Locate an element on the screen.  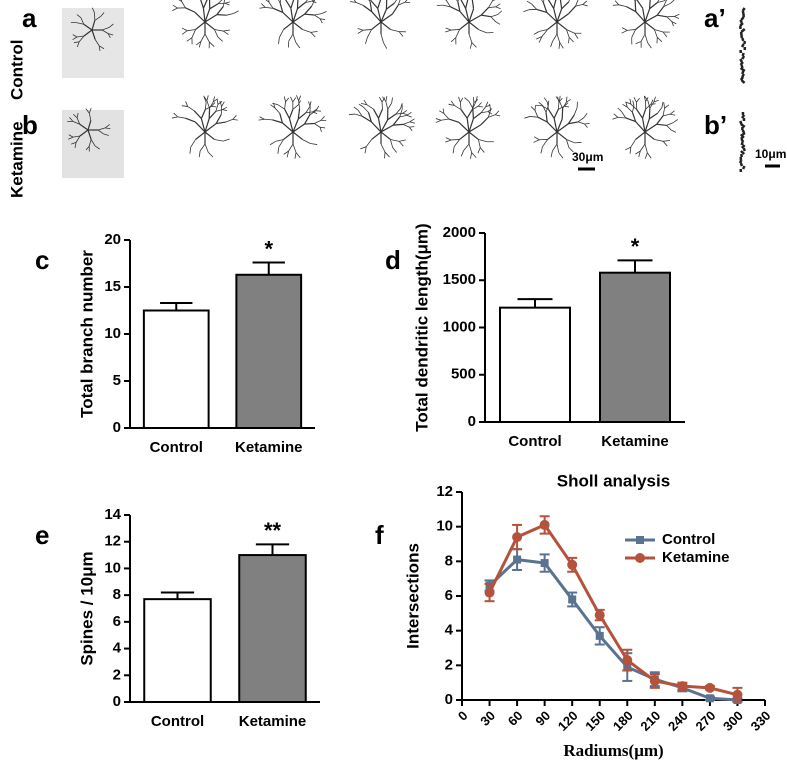
legend-marker is located at coordinates (640, 540).